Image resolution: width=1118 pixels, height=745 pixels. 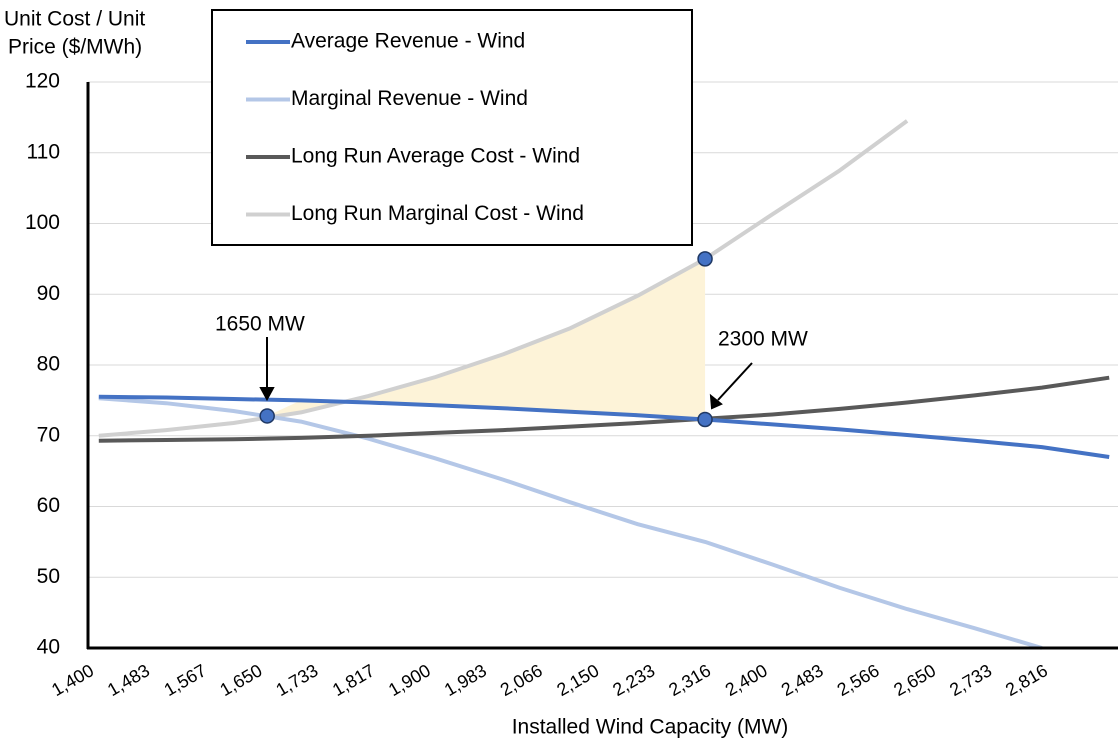 What do you see at coordinates (437, 213) in the screenshot?
I see `legend-label: Long Run Marginal Cost - Wind` at bounding box center [437, 213].